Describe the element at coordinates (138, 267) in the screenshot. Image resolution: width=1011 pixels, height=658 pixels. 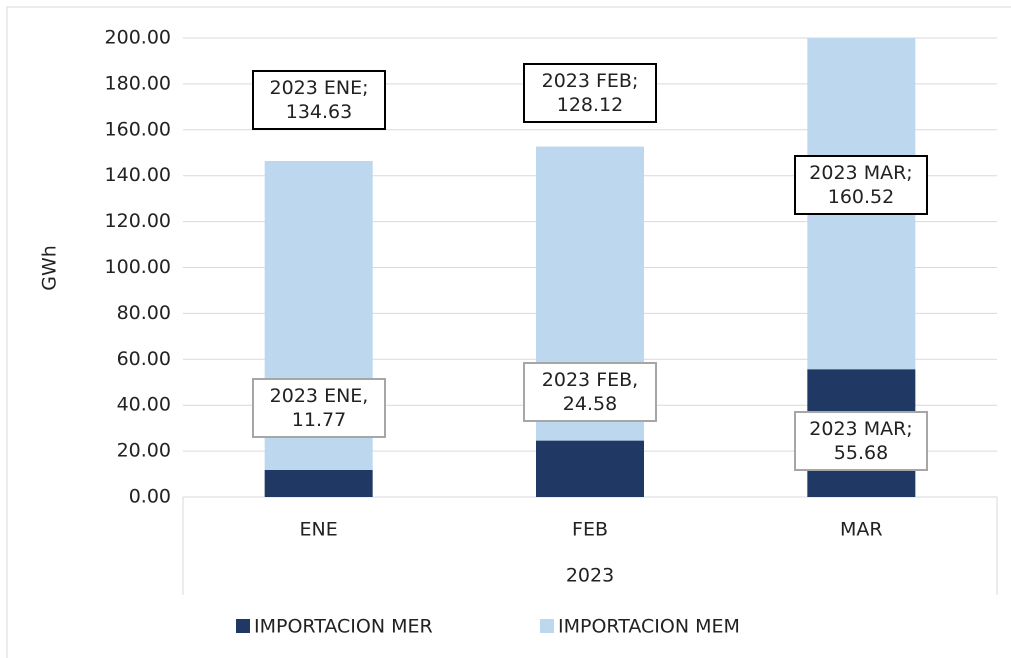
I see `y-tick-label: 100.00` at that location.